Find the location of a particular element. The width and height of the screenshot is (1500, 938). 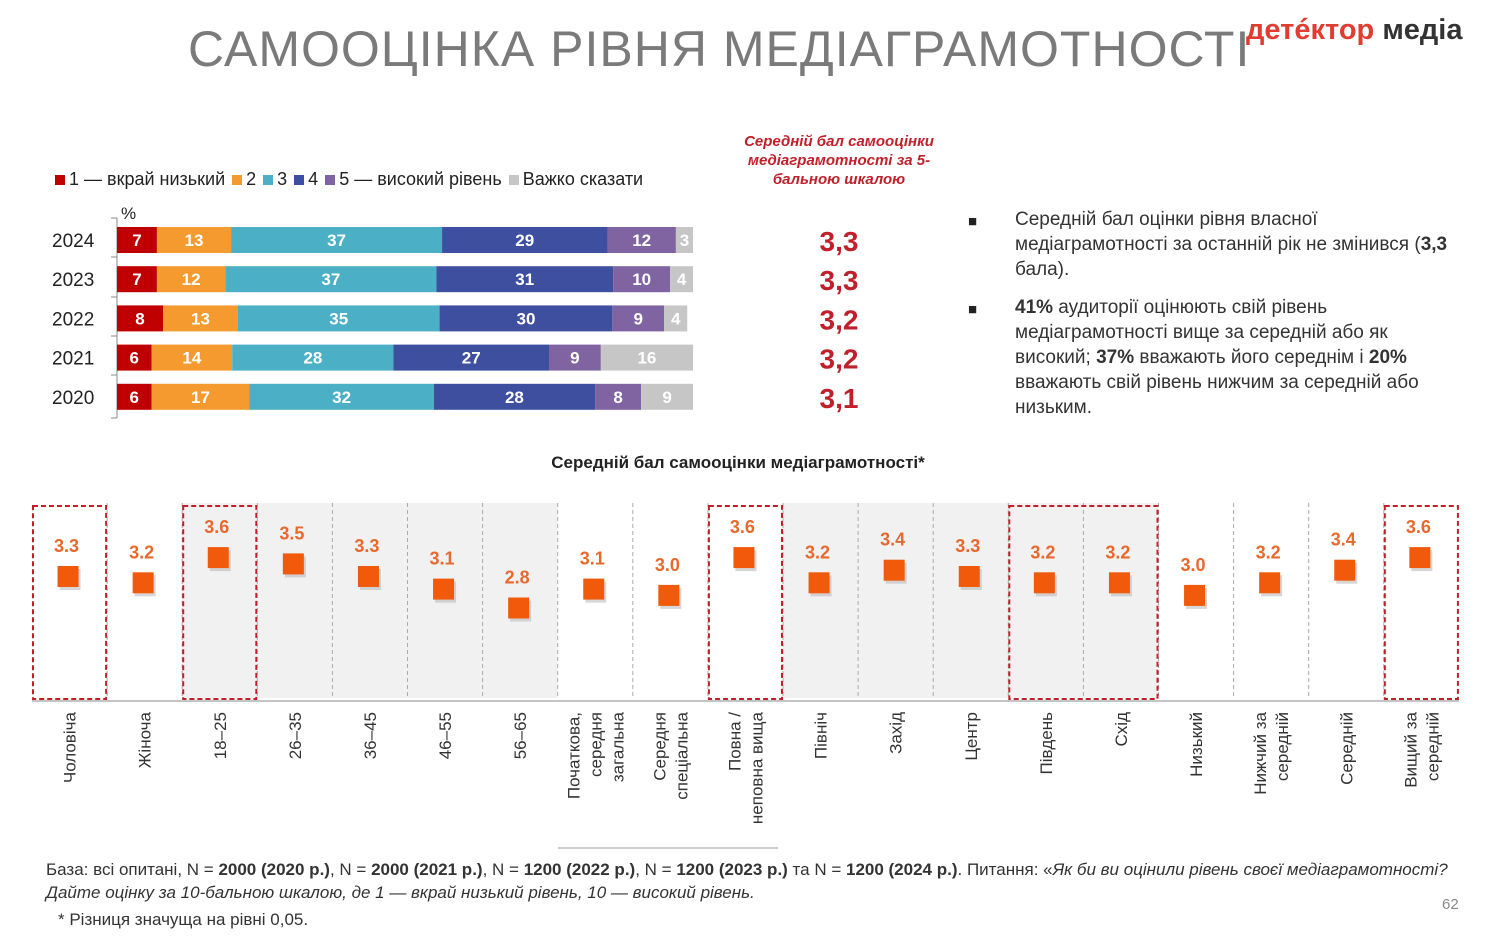

category-label: Початкова, середня загальна is located at coordinates (595, 755).